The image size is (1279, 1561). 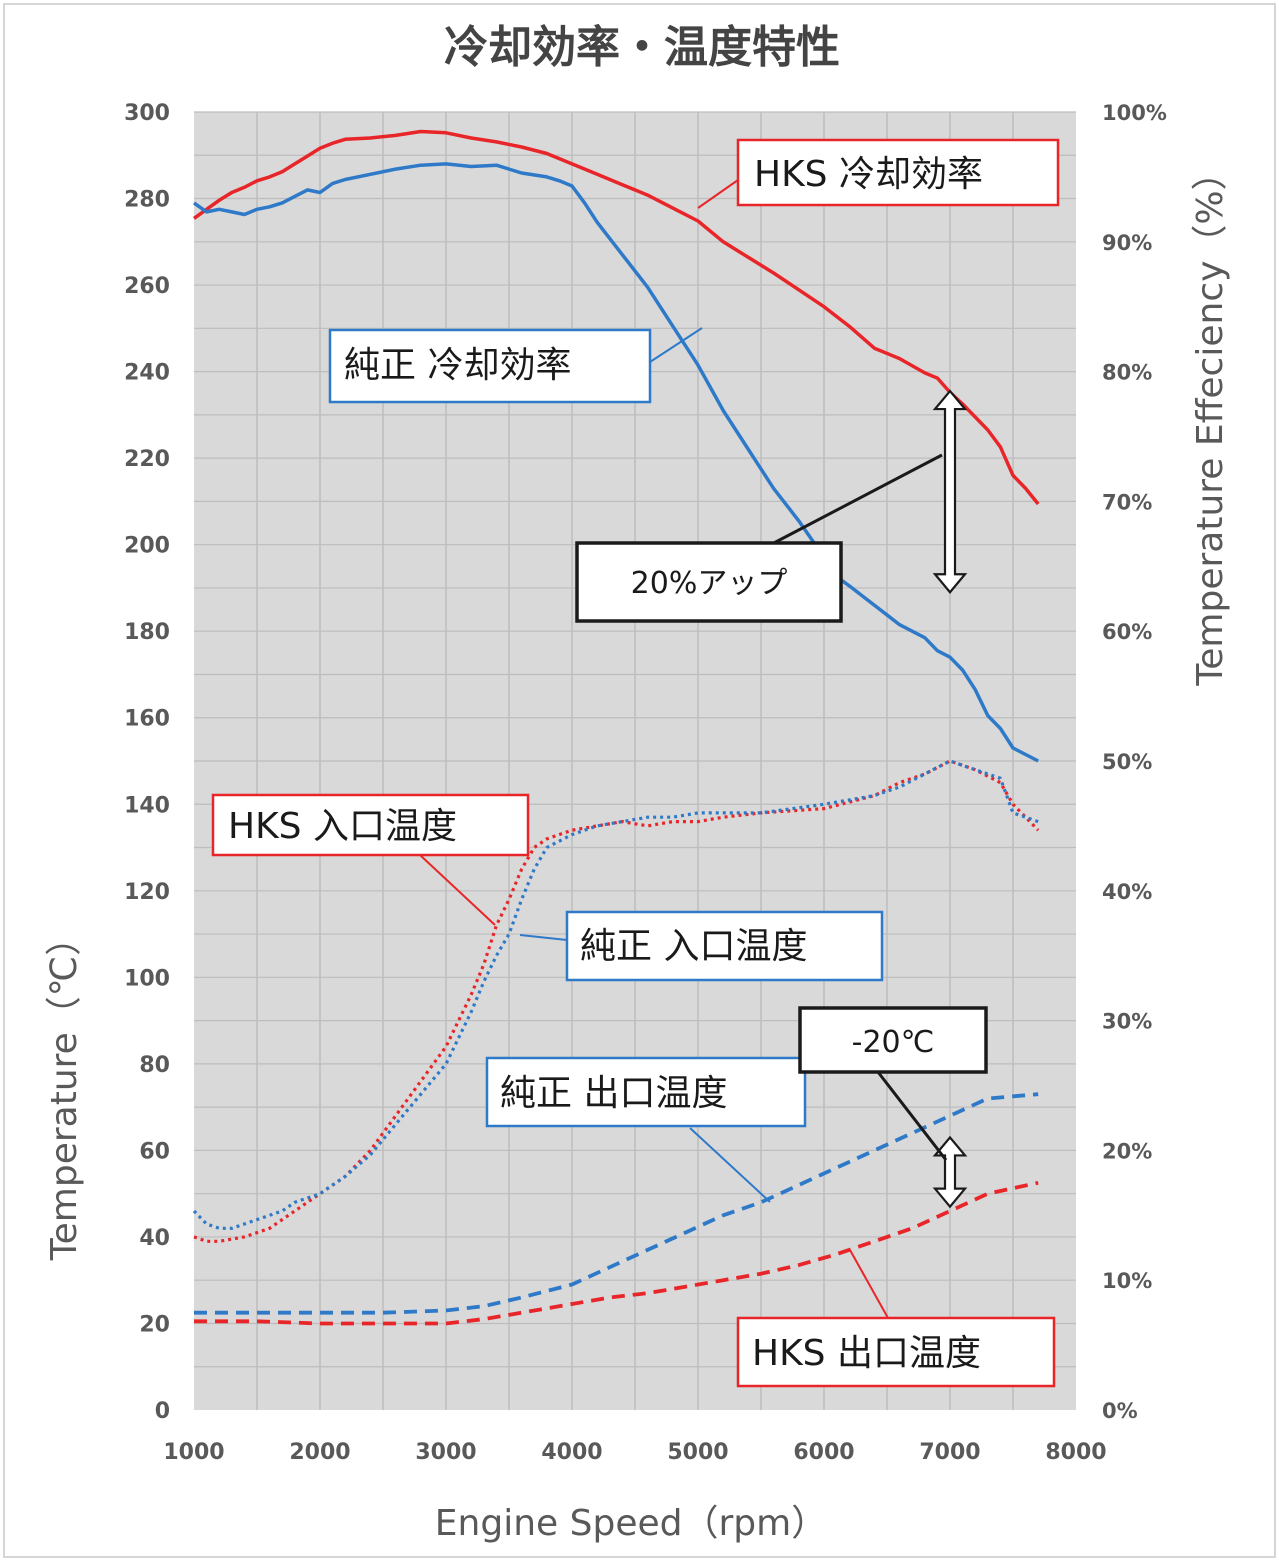 What do you see at coordinates (1127, 632) in the screenshot?
I see `y2-tick-label: 60%` at bounding box center [1127, 632].